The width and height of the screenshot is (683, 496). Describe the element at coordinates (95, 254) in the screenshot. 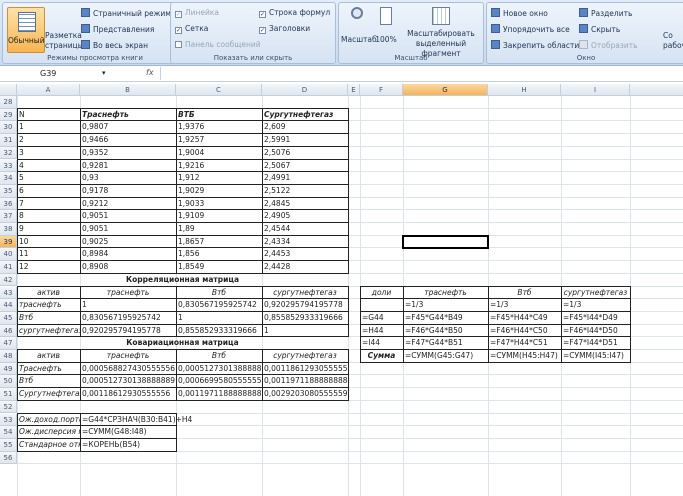

I see `cell-B40: 0,8984` at that location.